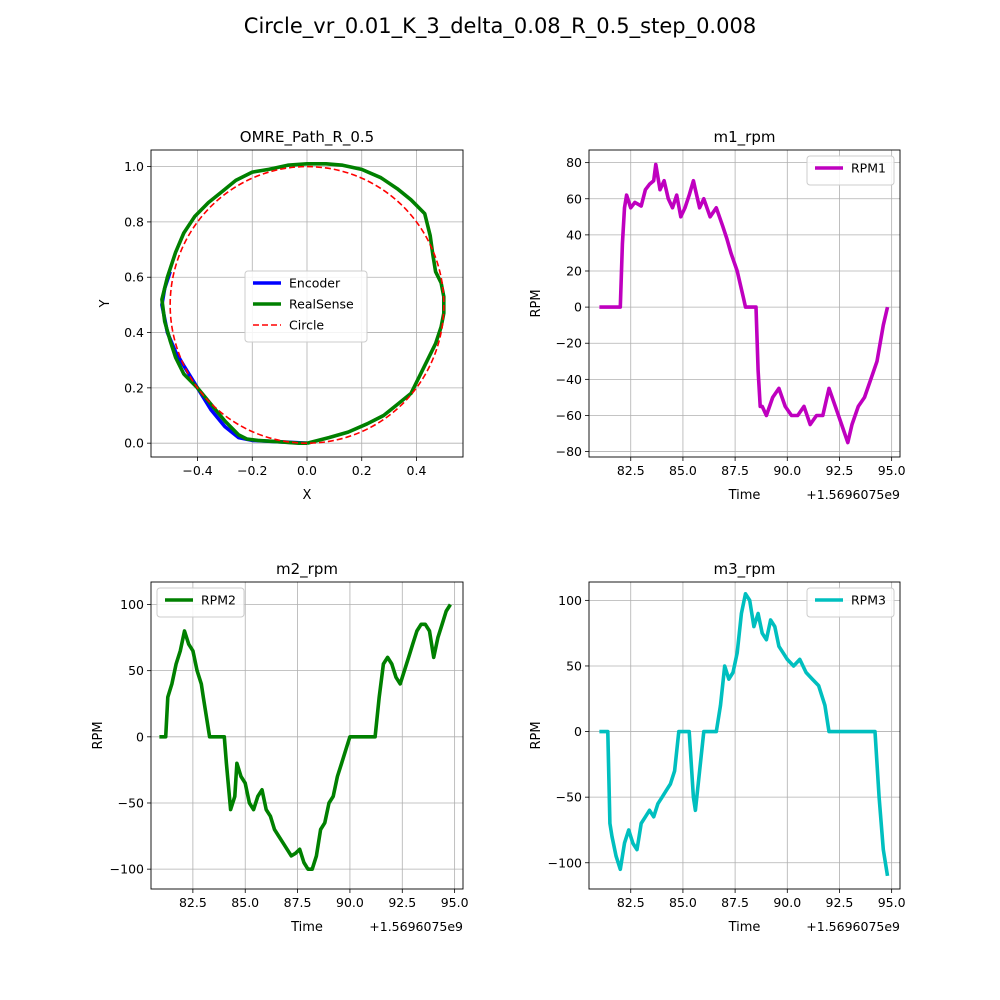 The width and height of the screenshot is (1000, 1000). What do you see at coordinates (569, 415) in the screenshot?
I see `y-tick-label: −60` at bounding box center [569, 415].